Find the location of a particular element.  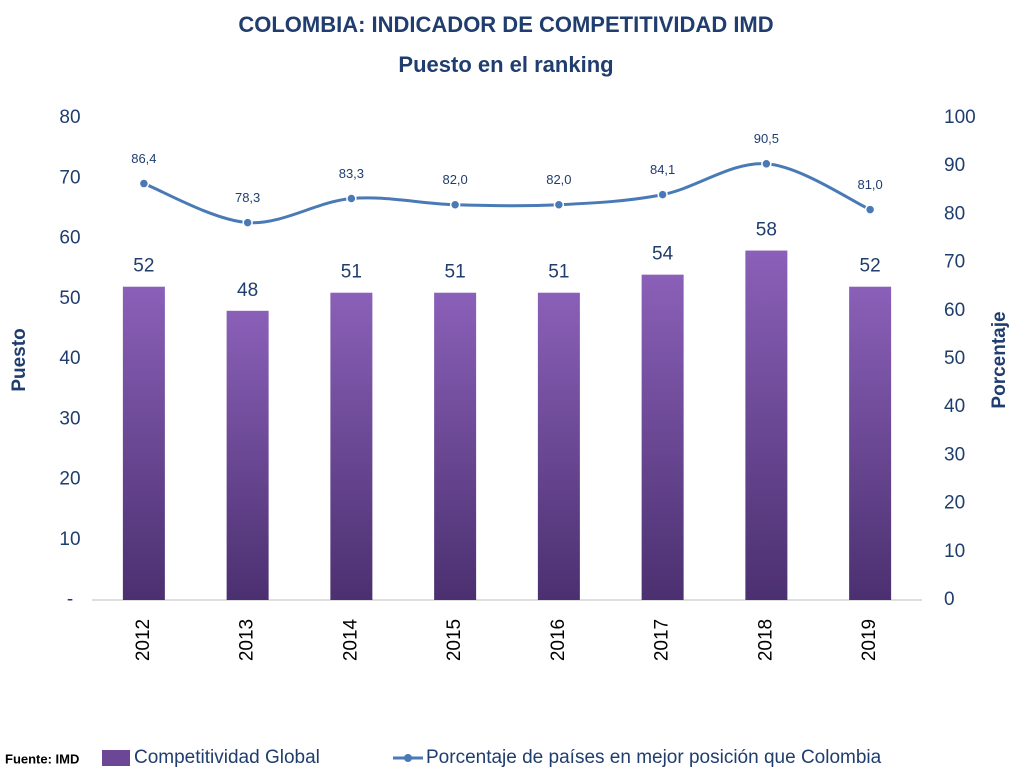

bar-value-label: 58 is located at coordinates (766, 230).